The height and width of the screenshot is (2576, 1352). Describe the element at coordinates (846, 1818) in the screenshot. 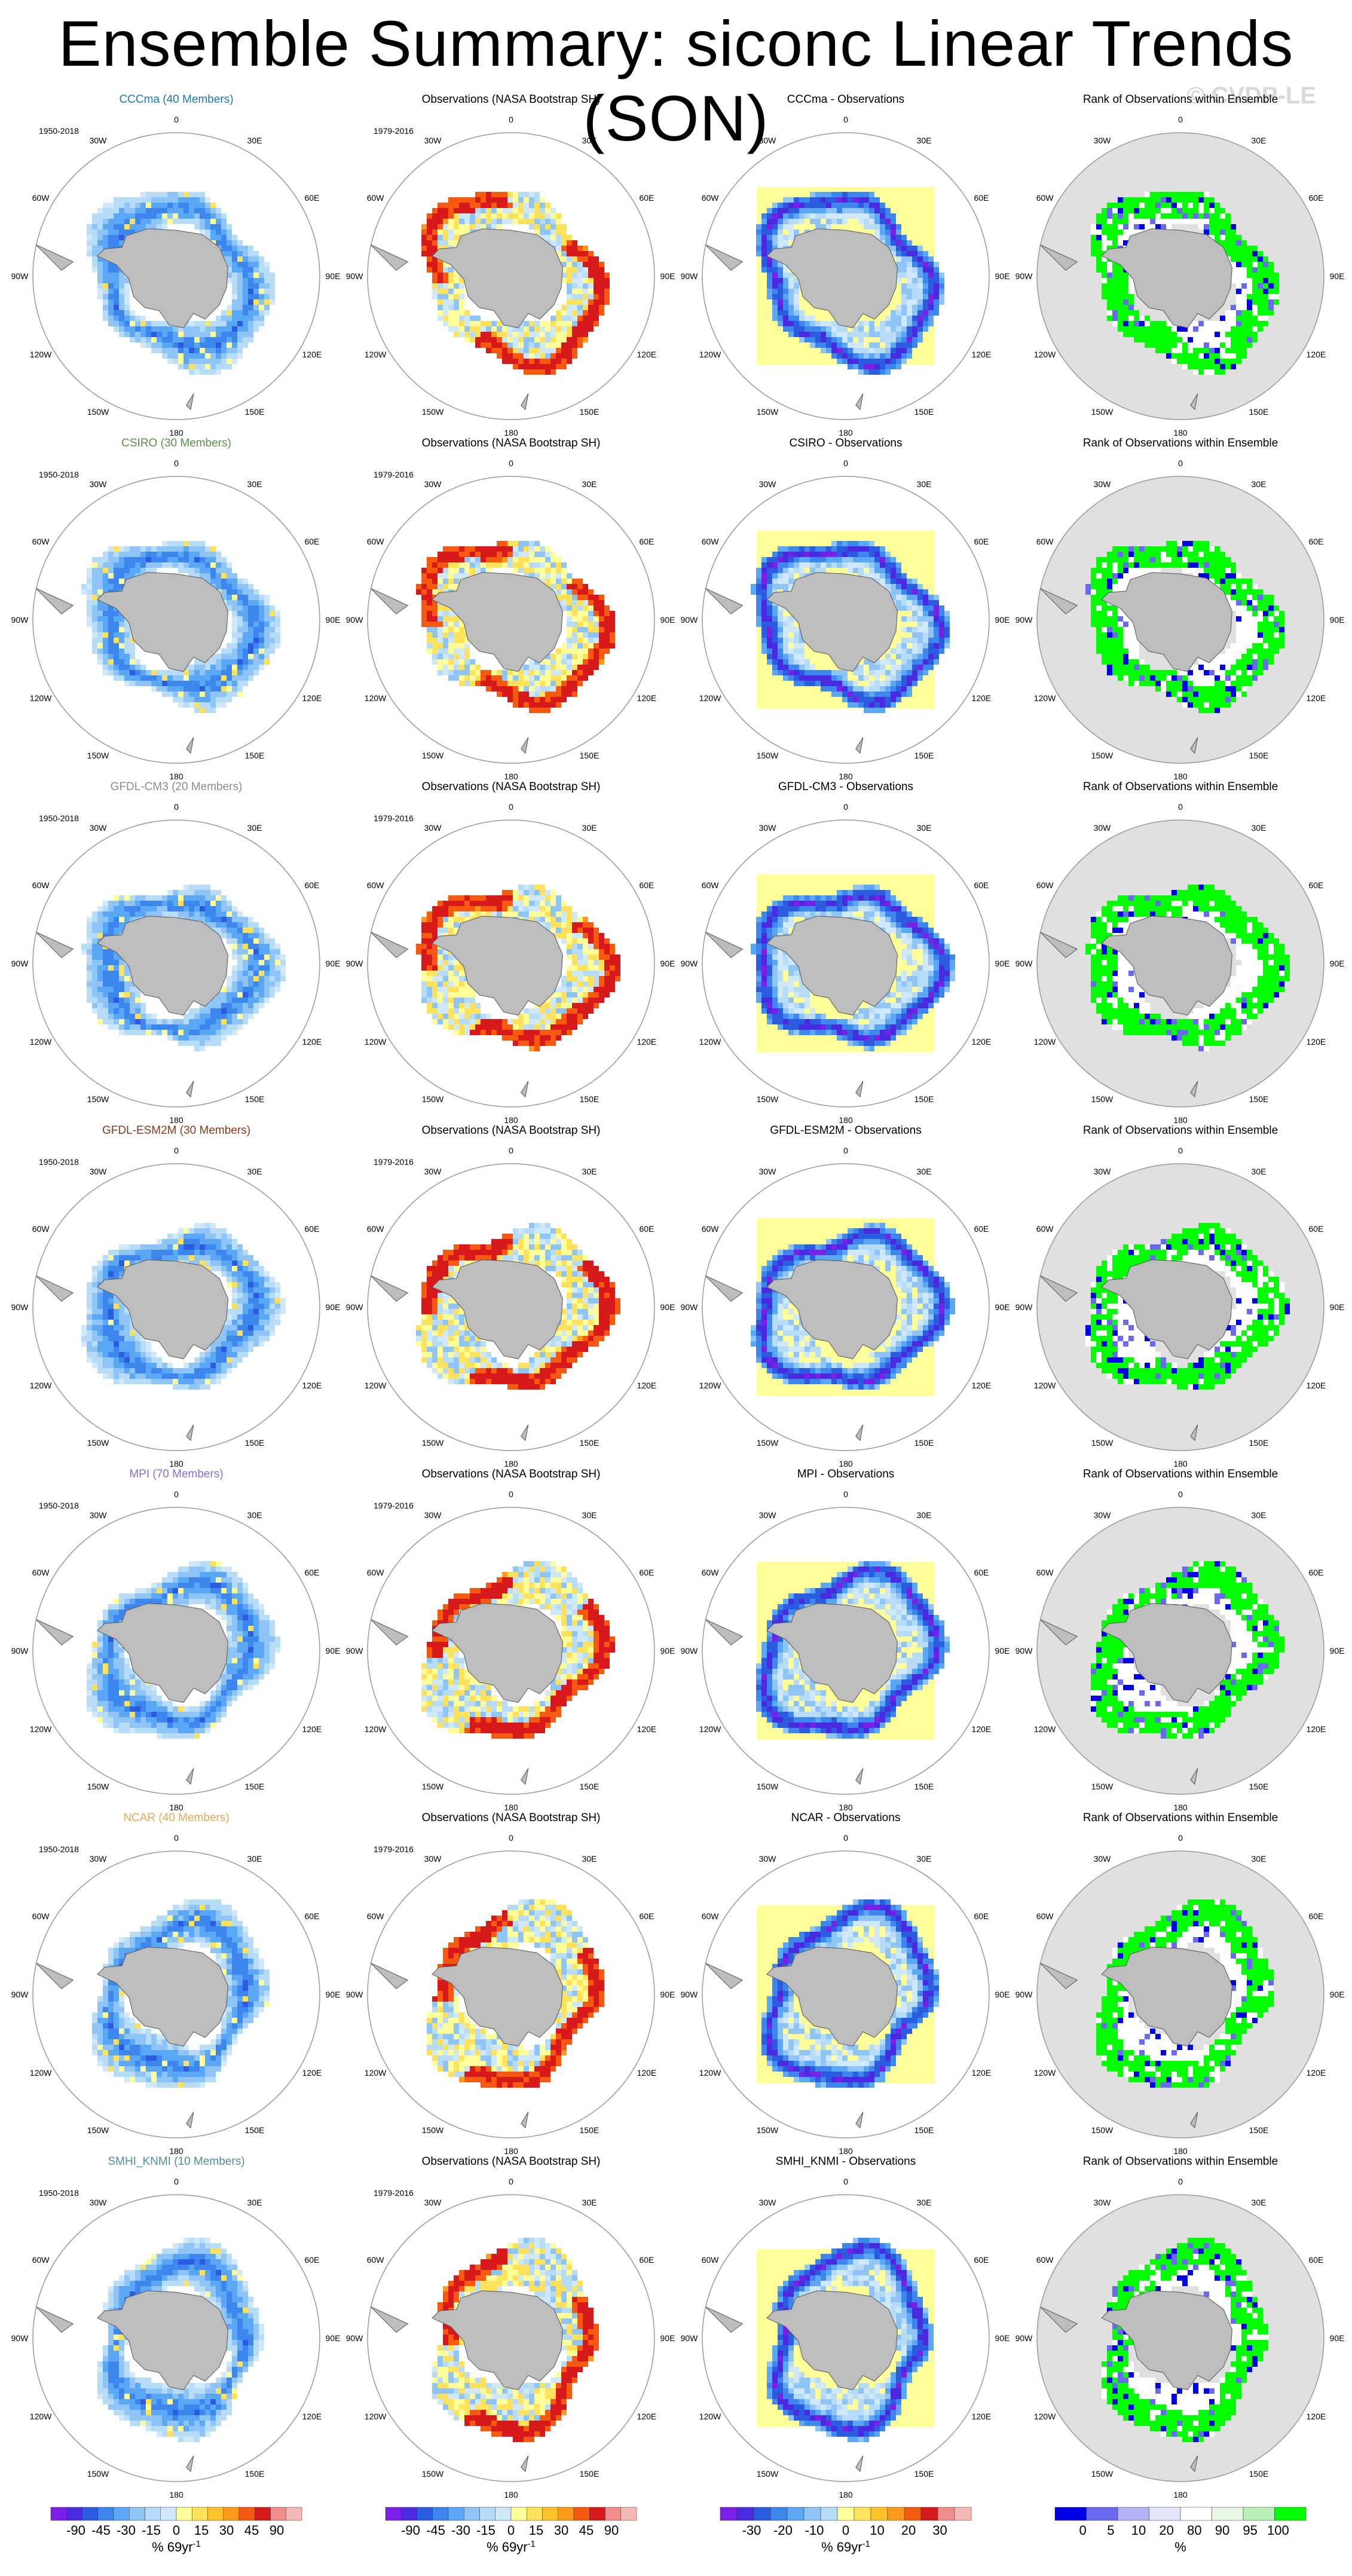

I see `panel-title: NCAR - Observations` at that location.